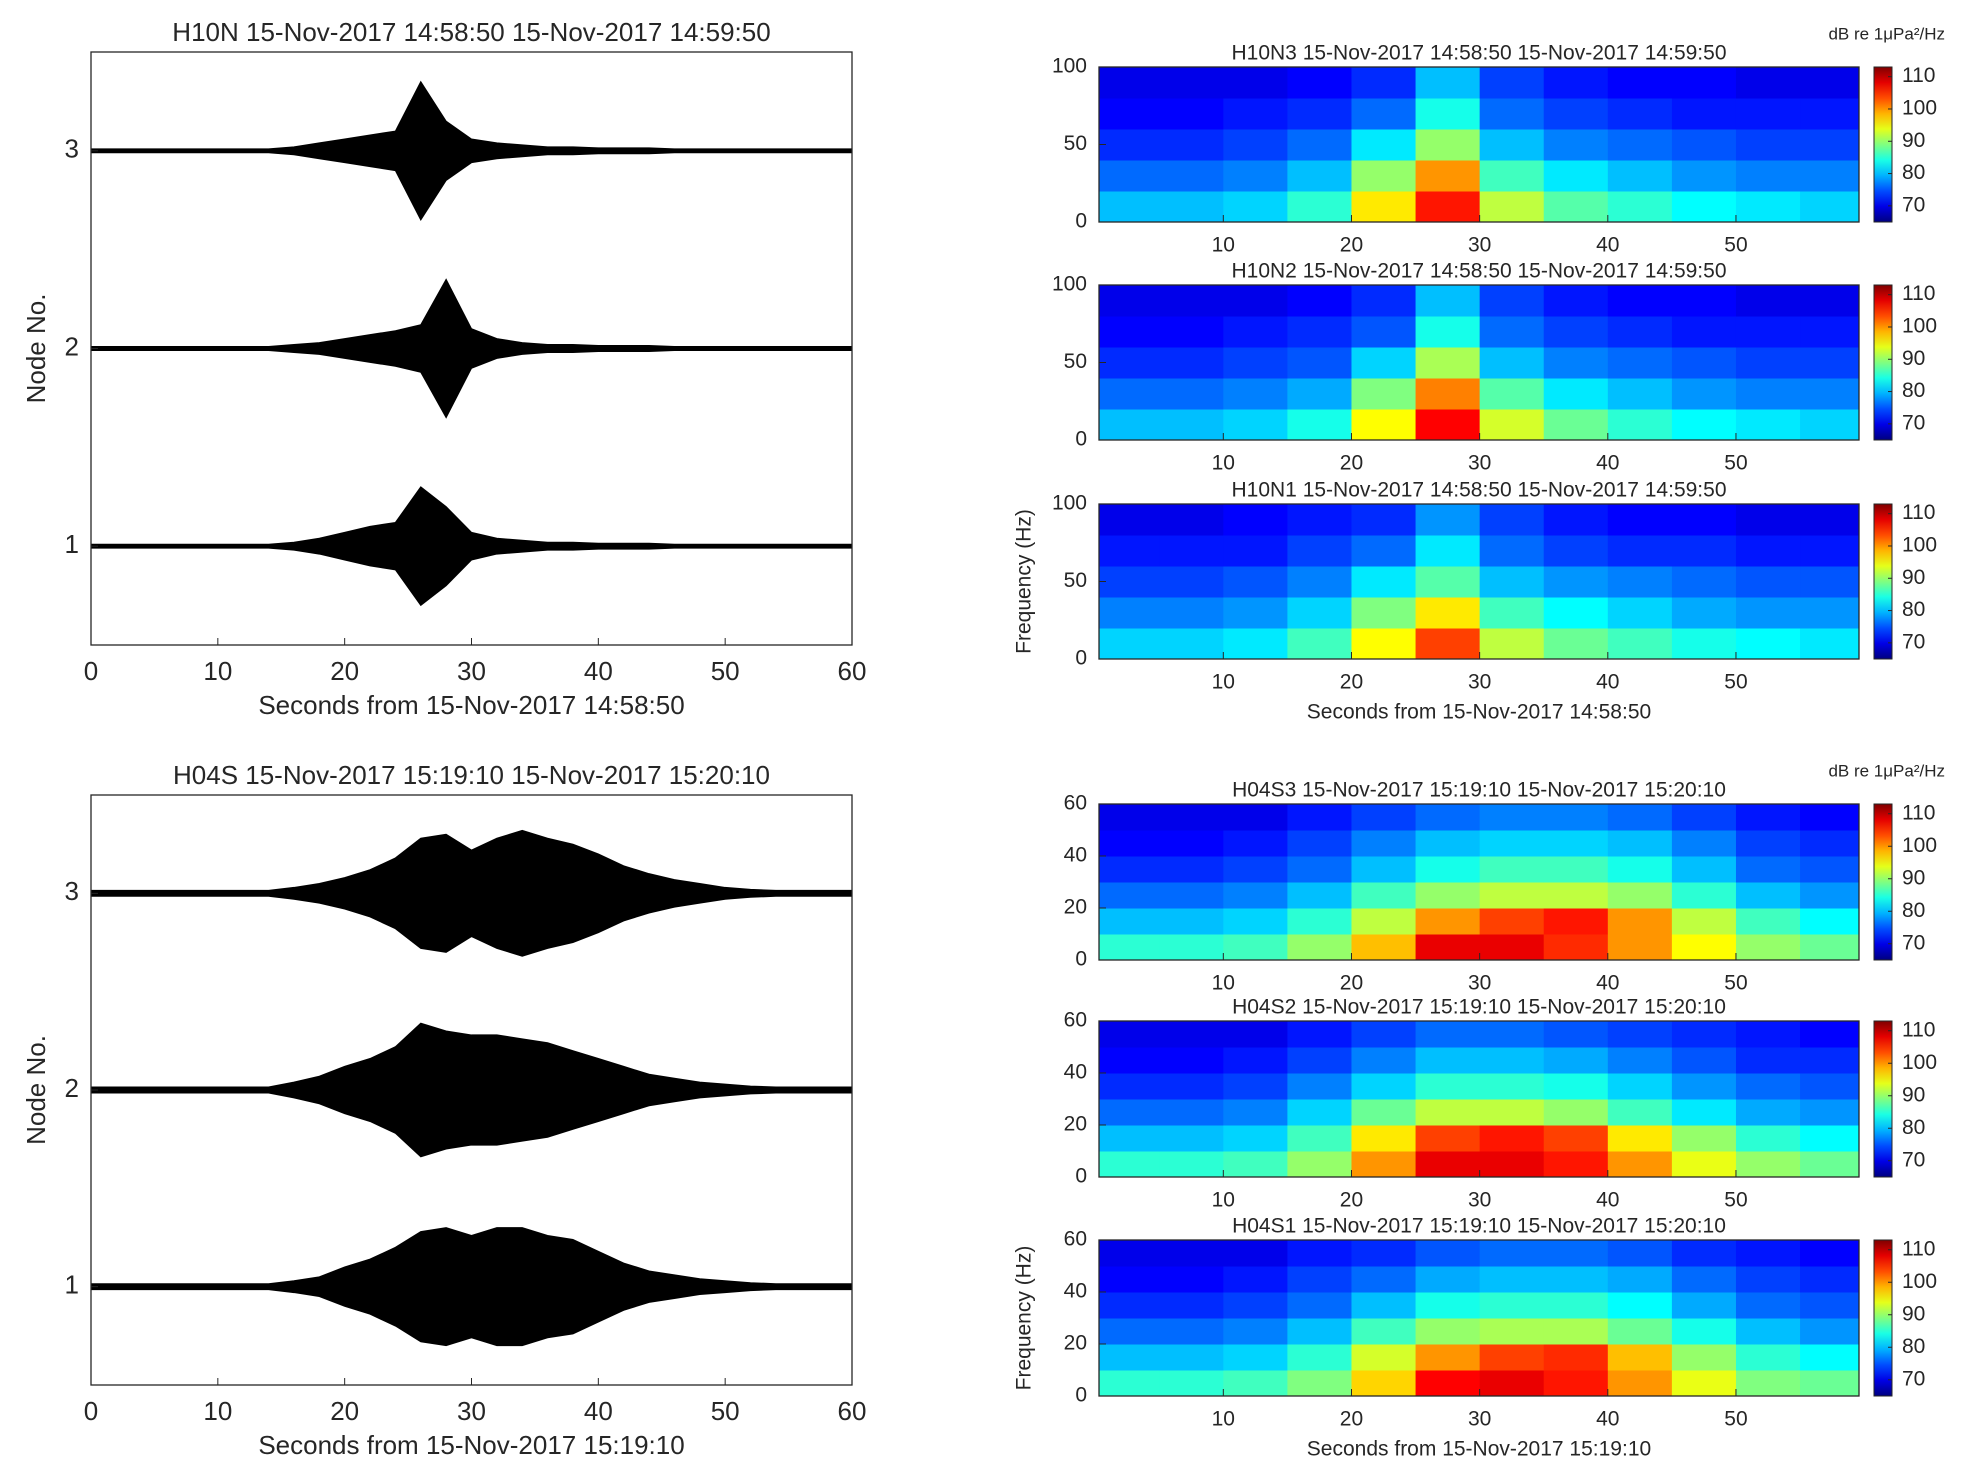  What do you see at coordinates (1075, 907) in the screenshot?
I see `y-tick-label: 20` at bounding box center [1075, 907].